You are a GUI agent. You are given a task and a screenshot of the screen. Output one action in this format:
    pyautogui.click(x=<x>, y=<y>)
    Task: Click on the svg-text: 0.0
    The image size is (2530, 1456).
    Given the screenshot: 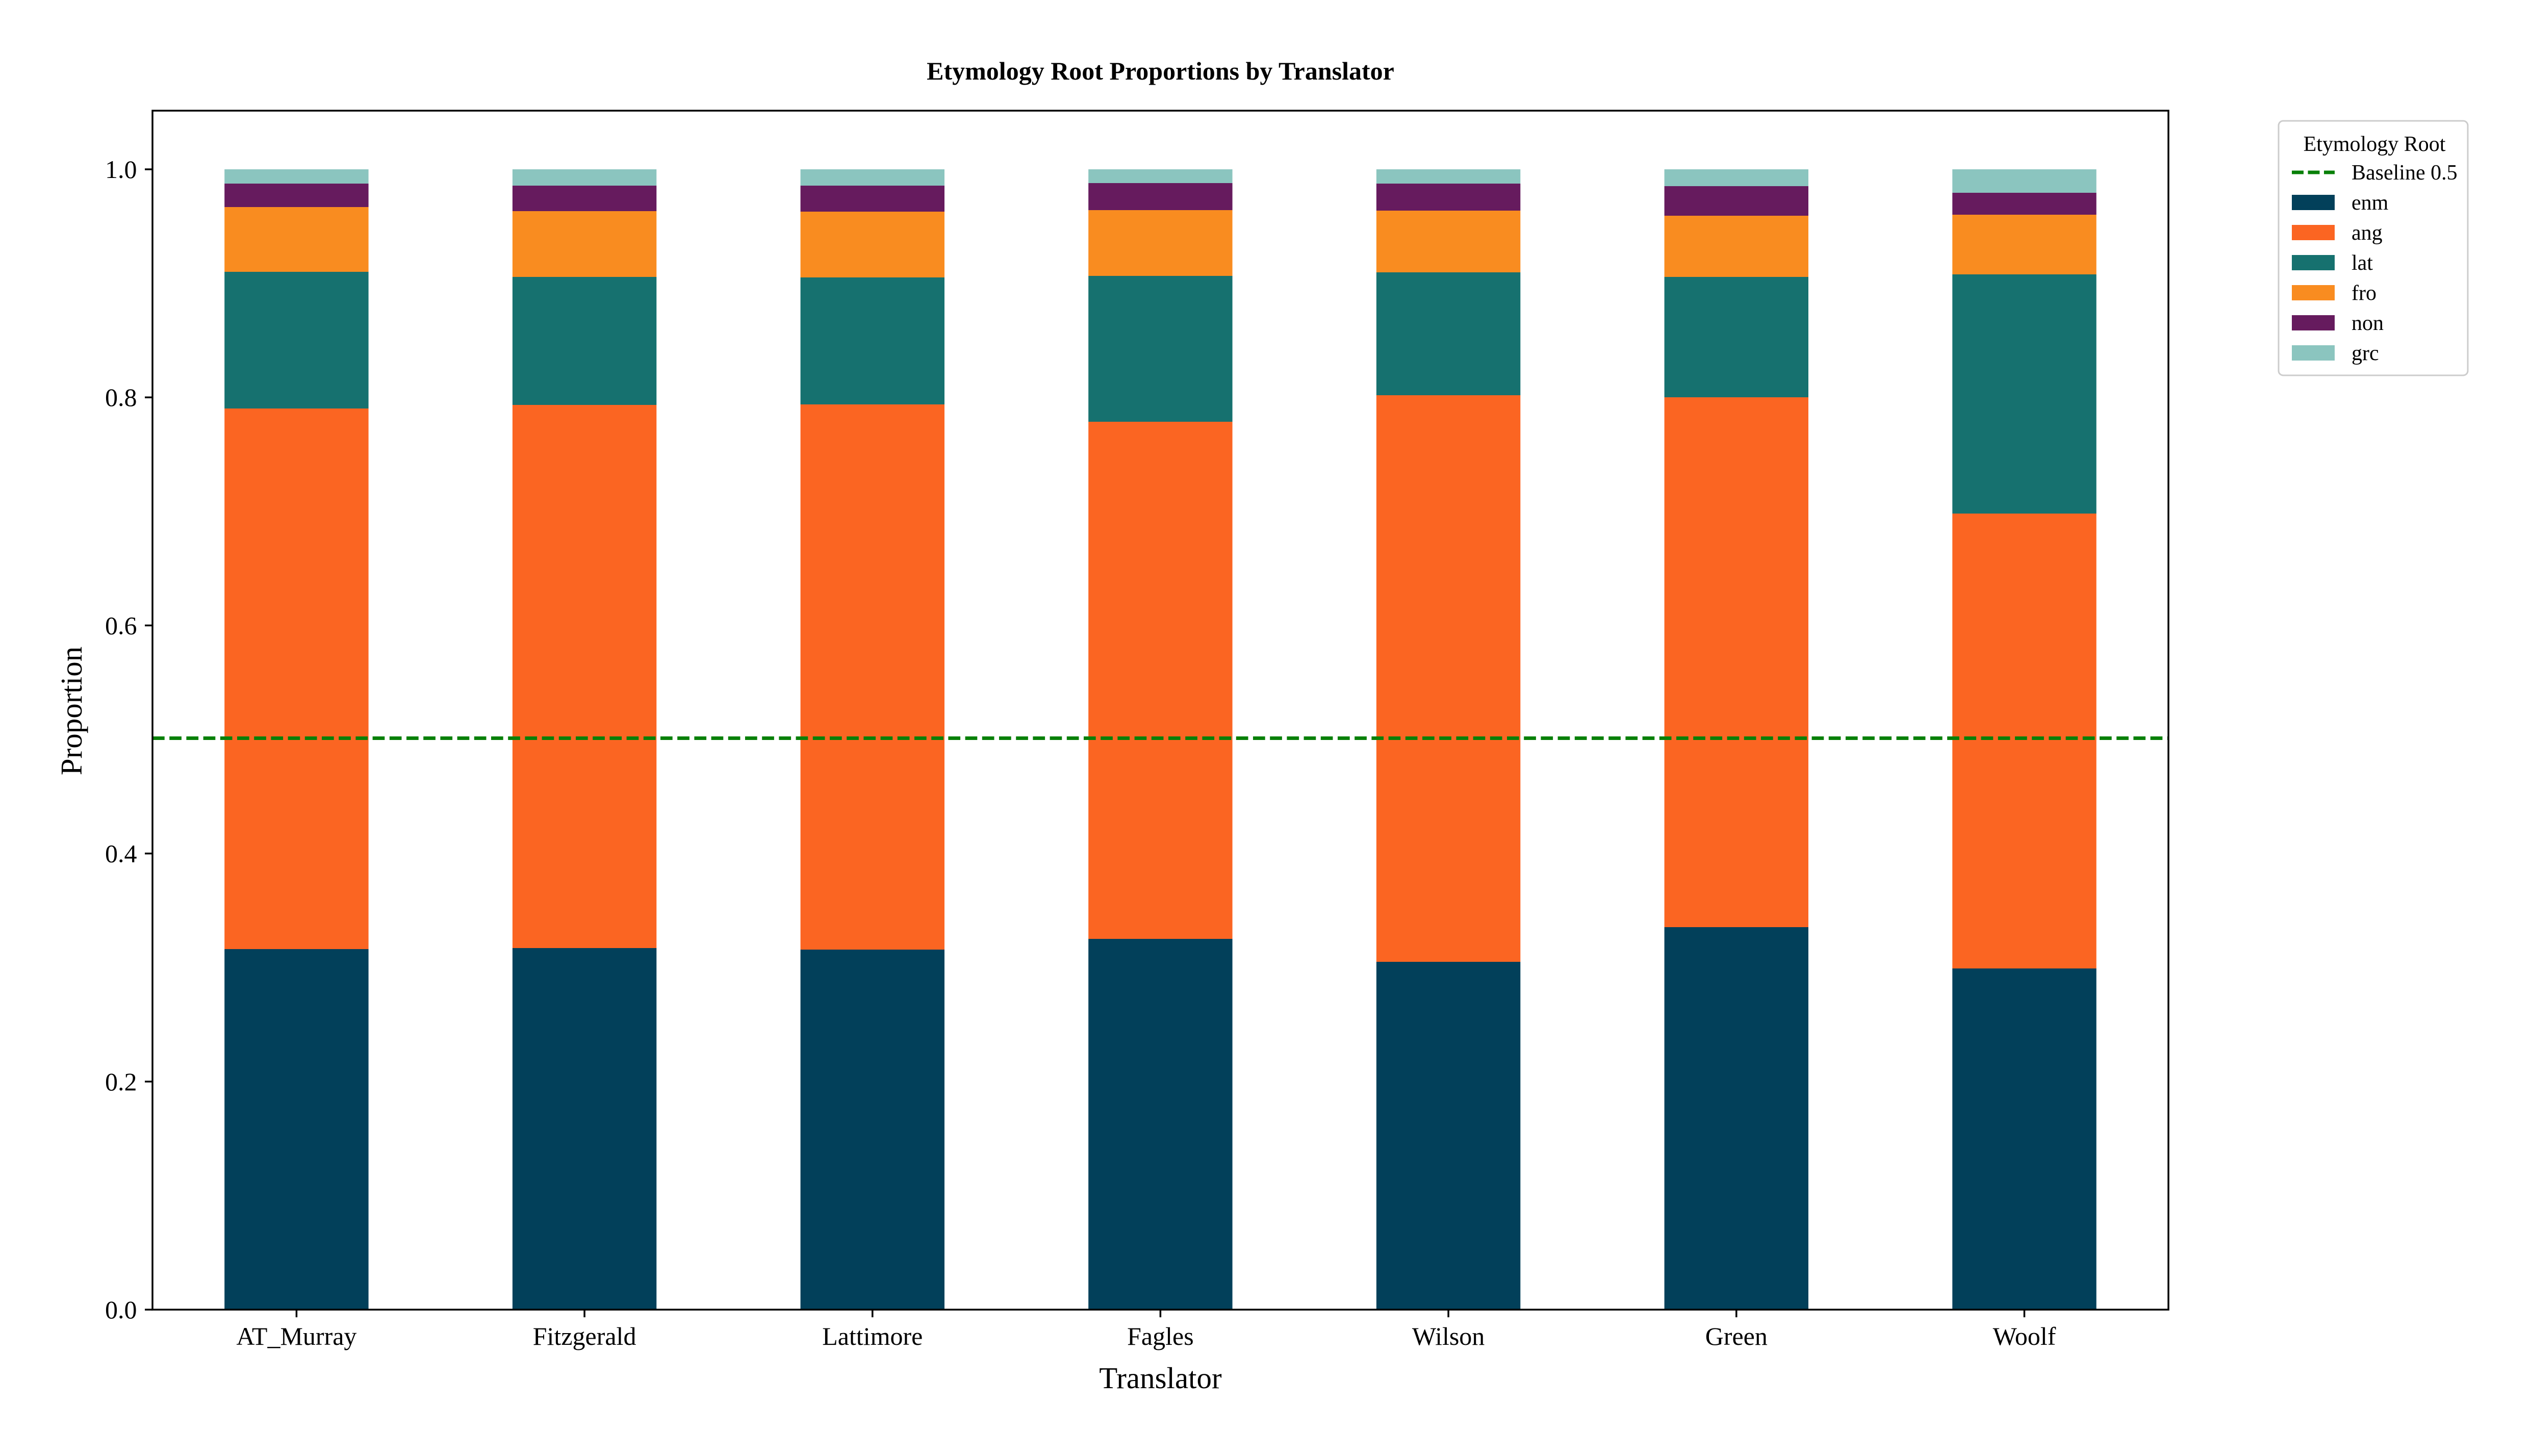 What is the action you would take?
    pyautogui.click(x=121, y=1309)
    